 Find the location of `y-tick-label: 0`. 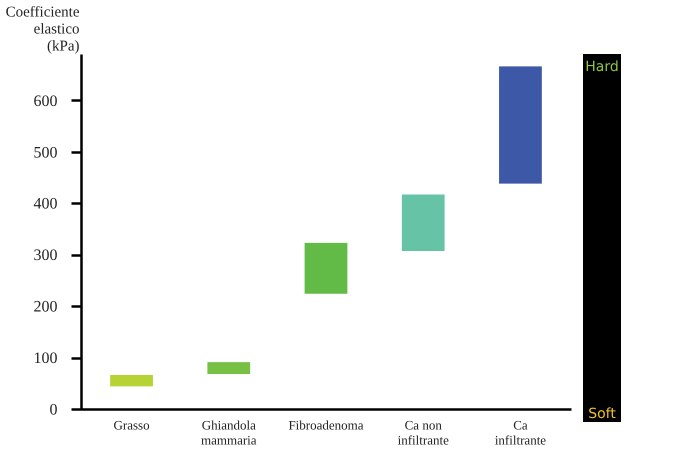

y-tick-label: 0 is located at coordinates (54, 410).